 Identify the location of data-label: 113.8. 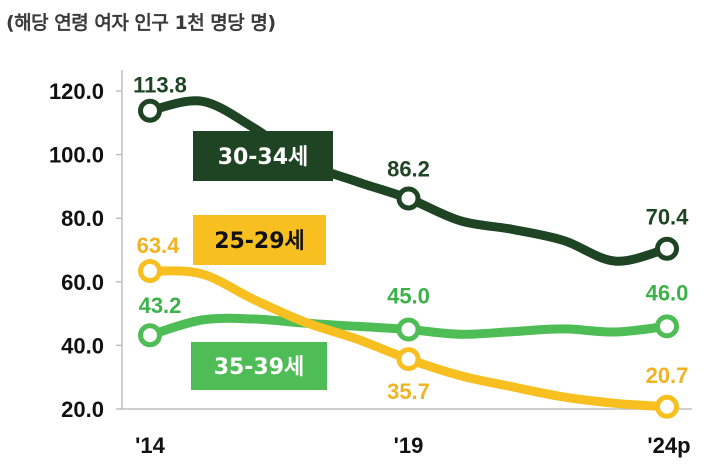
(160, 85).